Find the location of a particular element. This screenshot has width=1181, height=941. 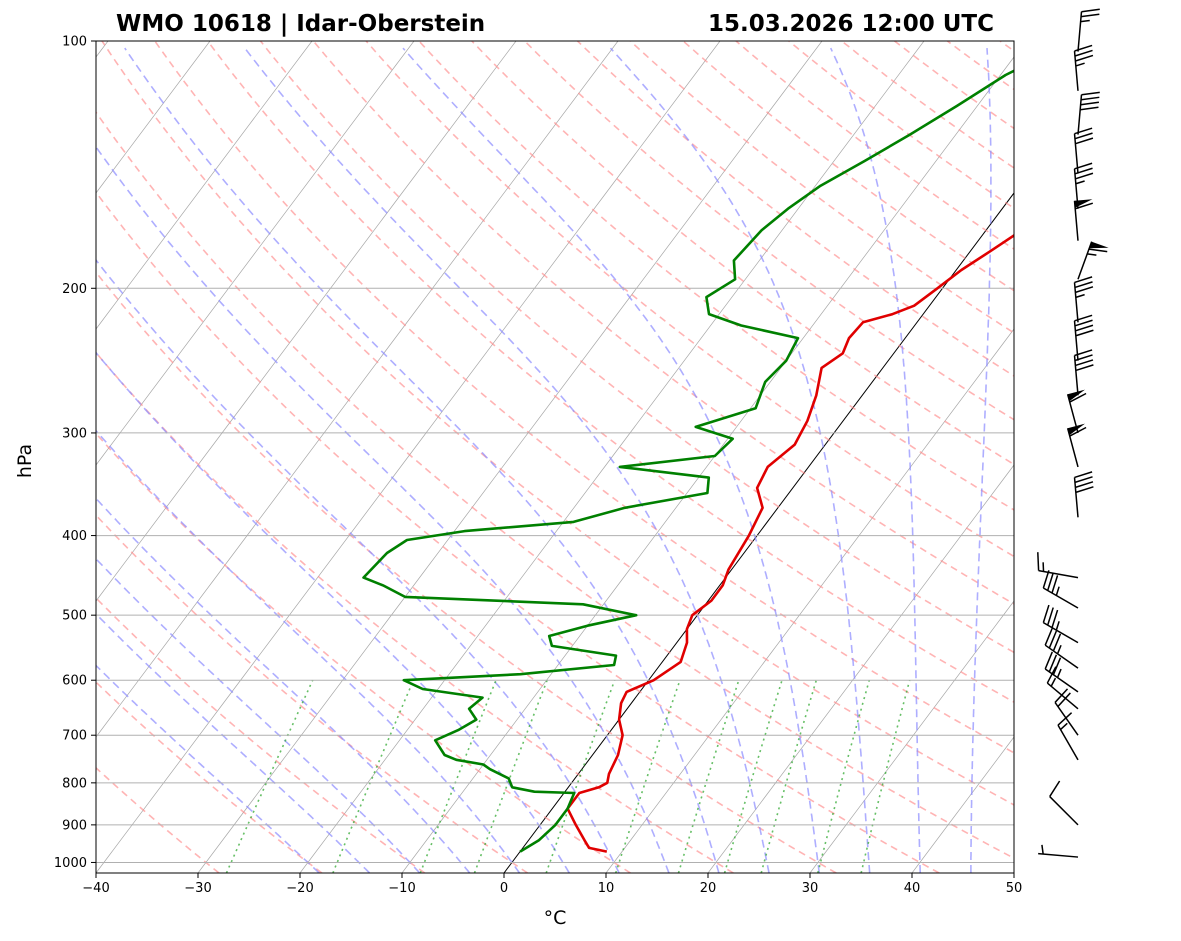

y-axis-label: hPa is located at coordinates (25, 461).